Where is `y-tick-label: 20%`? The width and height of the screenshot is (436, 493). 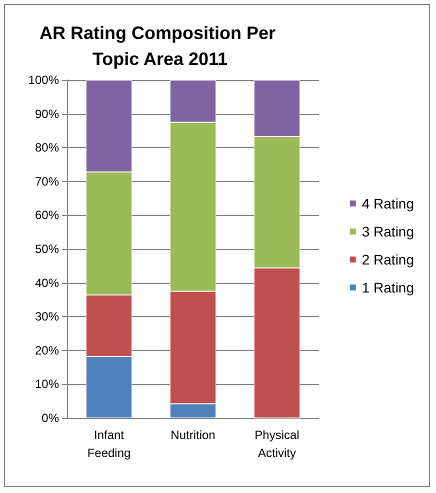 y-tick-label: 20% is located at coordinates (47, 350).